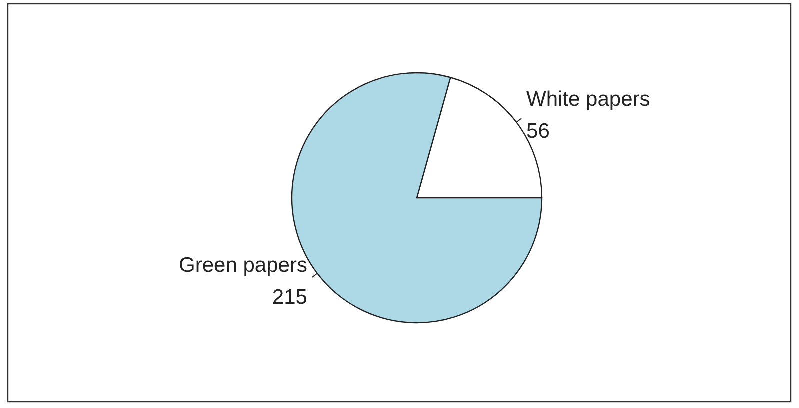  Describe the element at coordinates (538, 131) in the screenshot. I see `data-label: 56` at that location.